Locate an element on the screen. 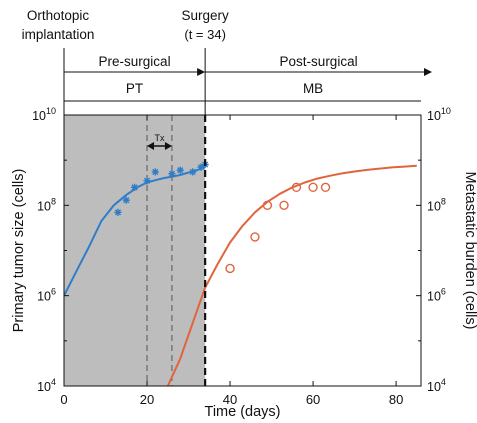 This screenshot has height=423, width=477. pt-region-label: PT is located at coordinates (134, 88).